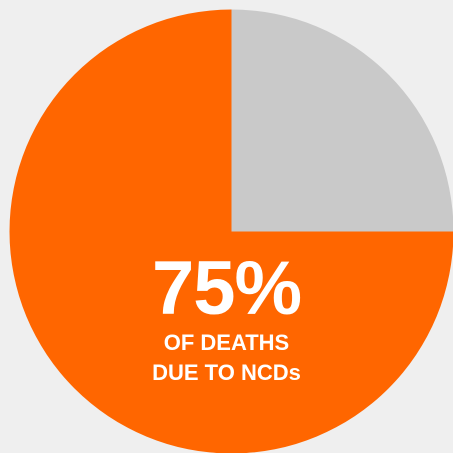 The width and height of the screenshot is (453, 453). I want to click on caption-line-1: OF DEATHS, so click(226, 342).